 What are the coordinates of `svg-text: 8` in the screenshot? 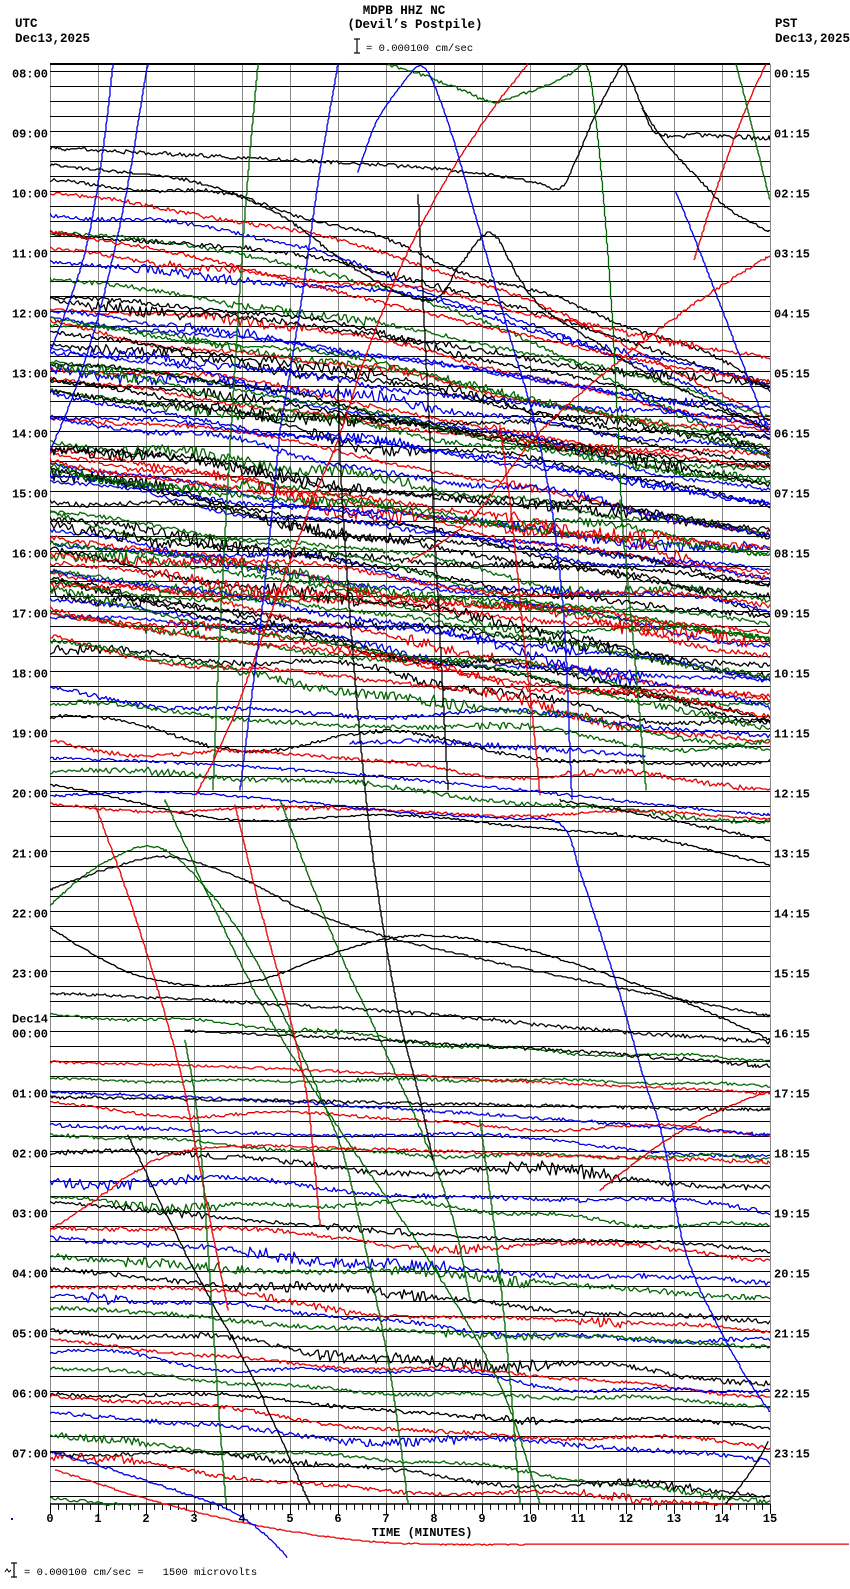 It's located at (433, 1519).